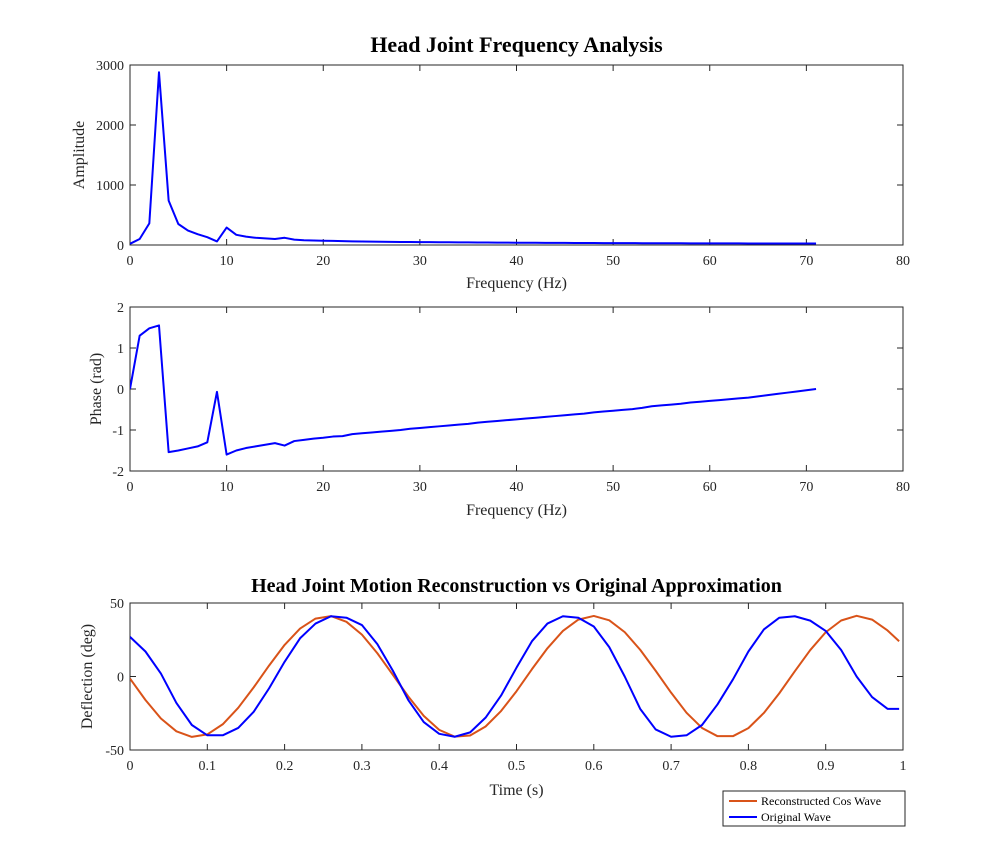 Image resolution: width=998 pixels, height=851 pixels. Describe the element at coordinates (594, 766) in the screenshot. I see `x-tick-label: 0.6` at that location.